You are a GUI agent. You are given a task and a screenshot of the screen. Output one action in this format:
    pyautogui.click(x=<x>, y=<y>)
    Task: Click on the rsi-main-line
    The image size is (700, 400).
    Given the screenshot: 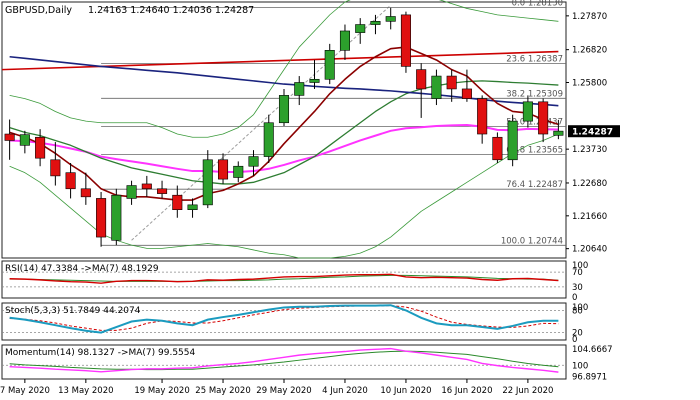 What is the action you would take?
    pyautogui.click(x=284, y=278)
    